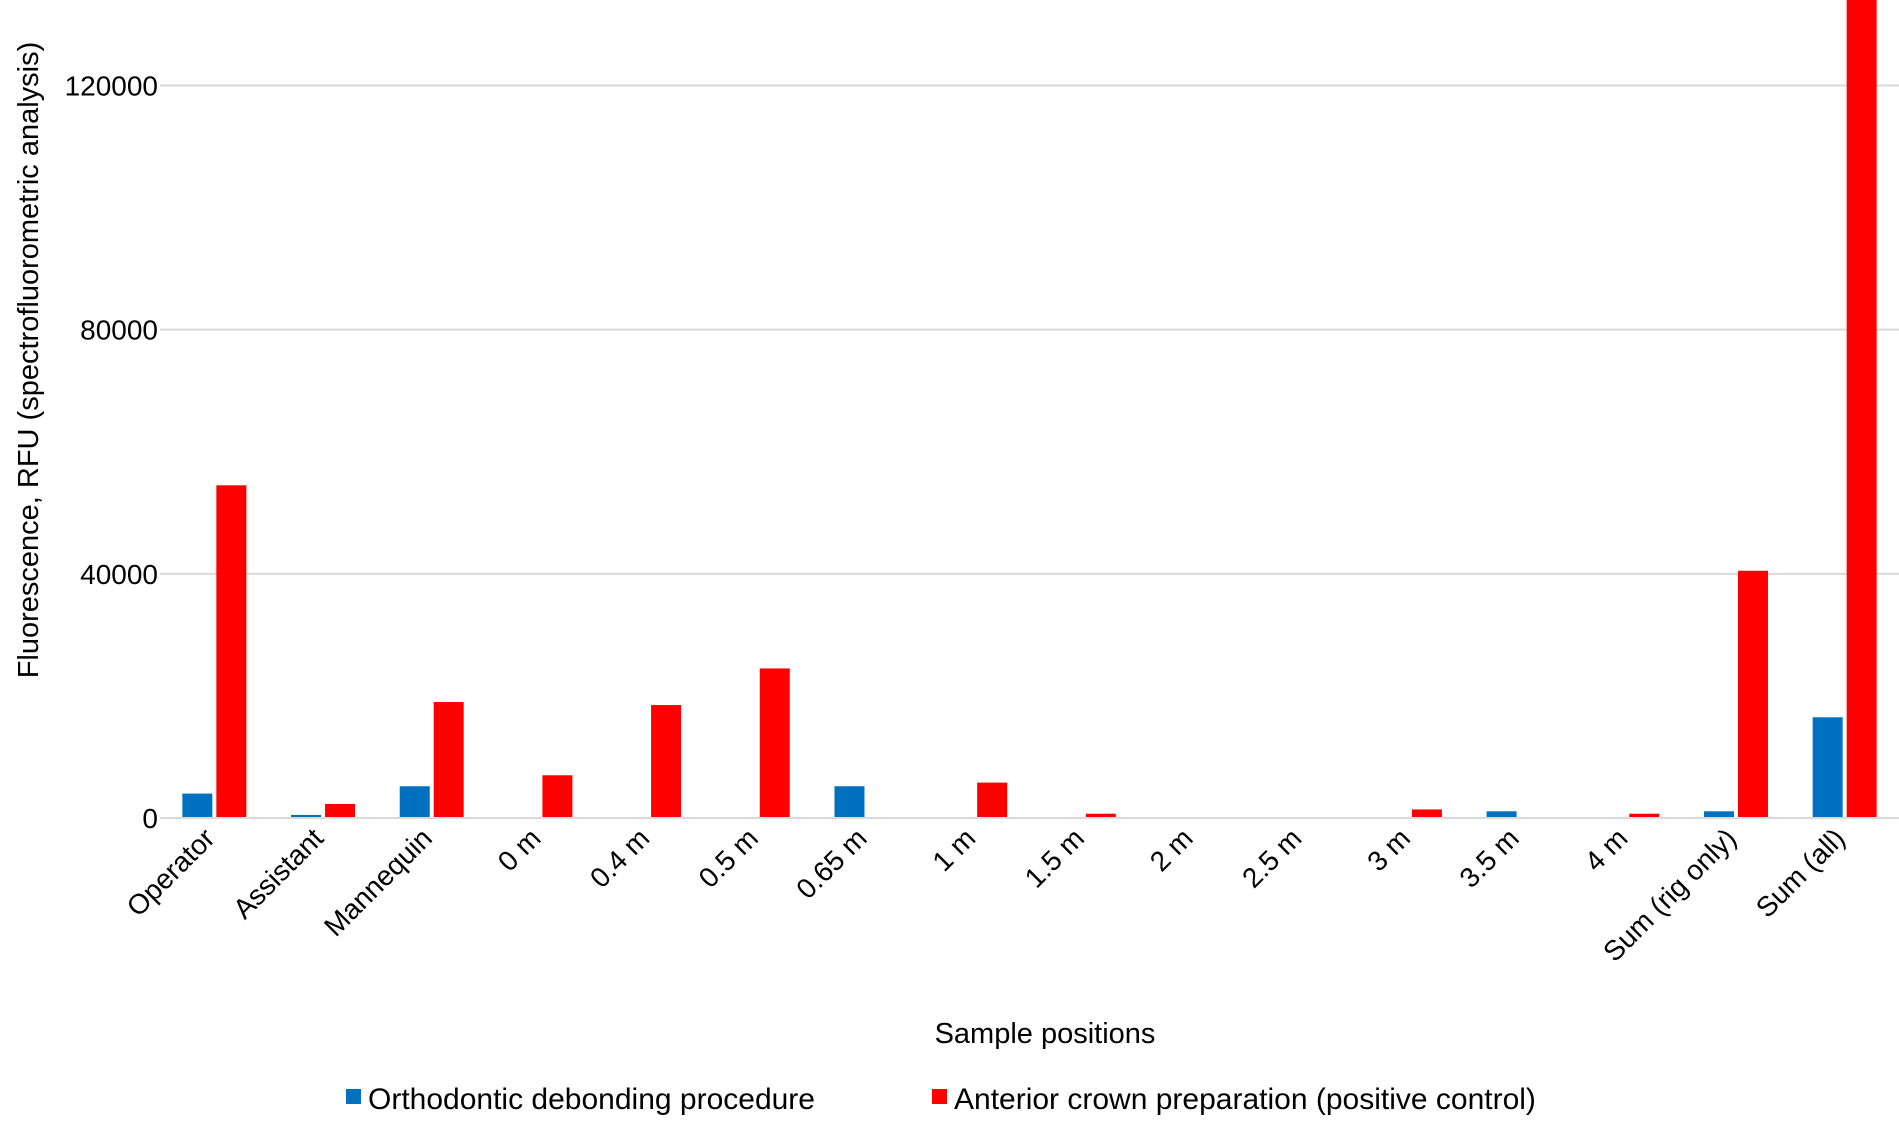 The width and height of the screenshot is (1899, 1128). Describe the element at coordinates (1606, 849) in the screenshot. I see `x-tick-label: 4 m` at that location.